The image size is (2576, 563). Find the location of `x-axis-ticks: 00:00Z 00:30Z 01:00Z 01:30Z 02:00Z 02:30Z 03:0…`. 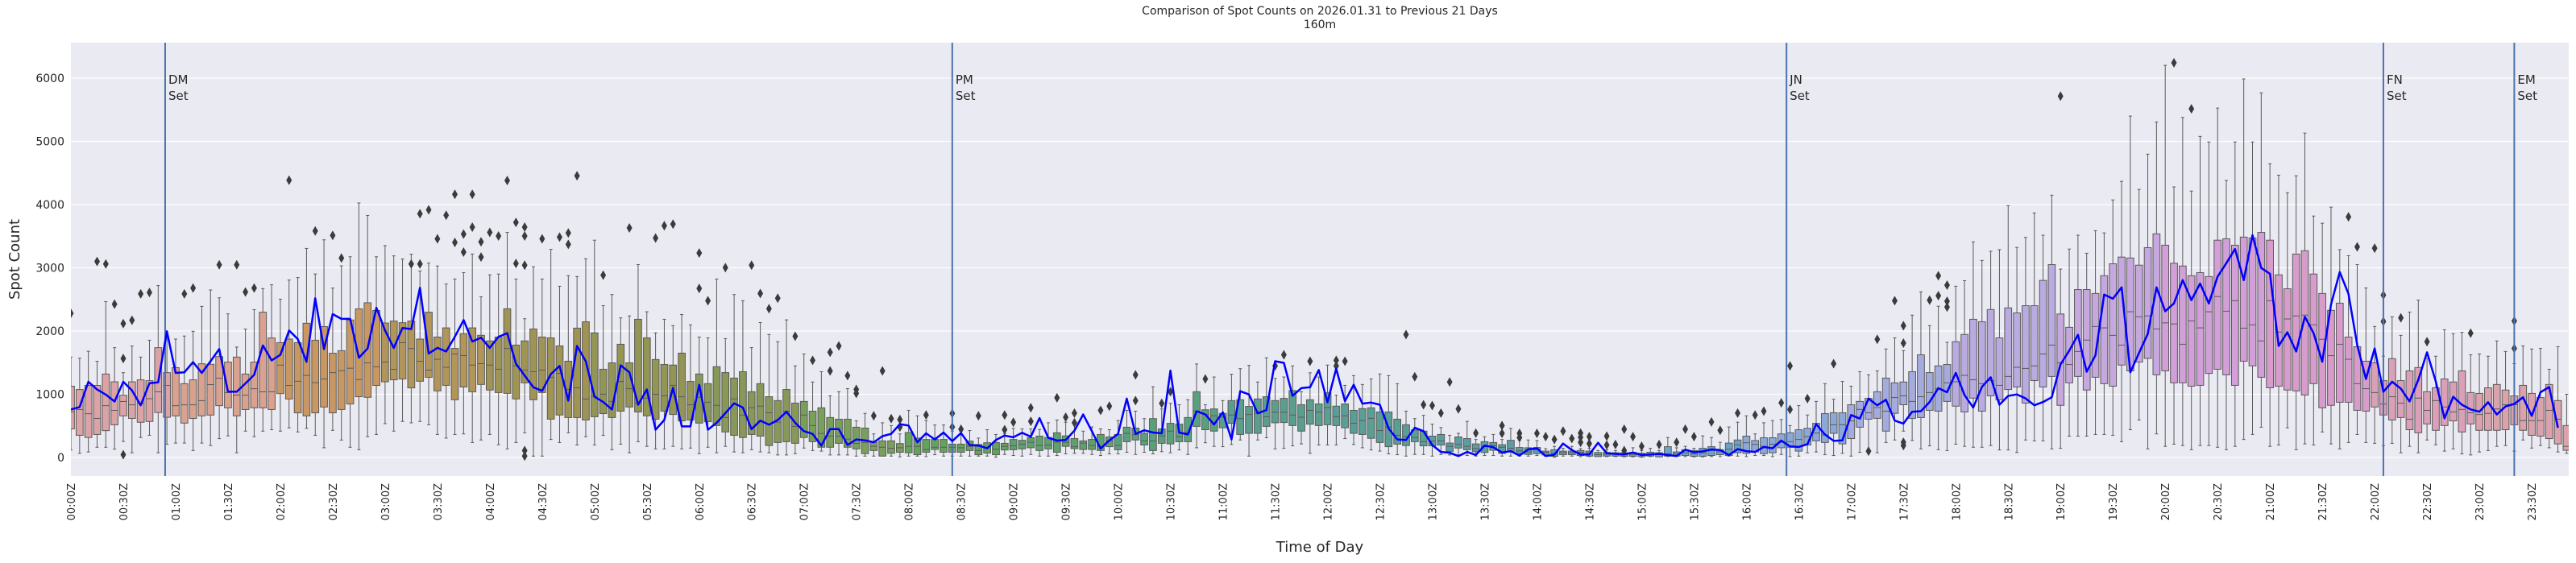

x-axis-ticks: 00:00Z 00:30Z 01:00Z 01:30Z 02:00Z 02:30Z 03:0… is located at coordinates (1302, 501).